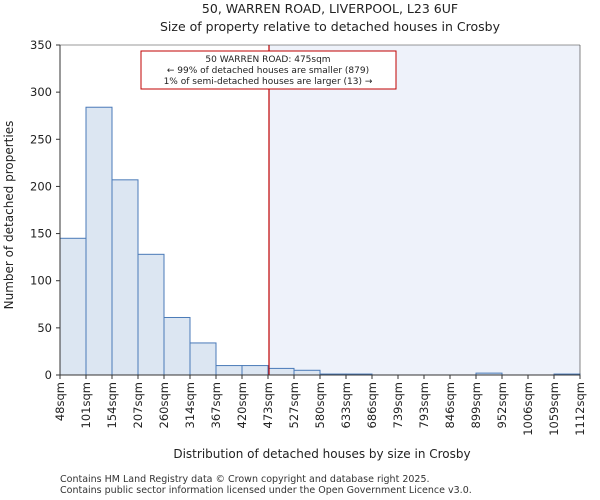 This screenshot has width=600, height=500. I want to click on y-tick-label: 250, so click(41, 139).